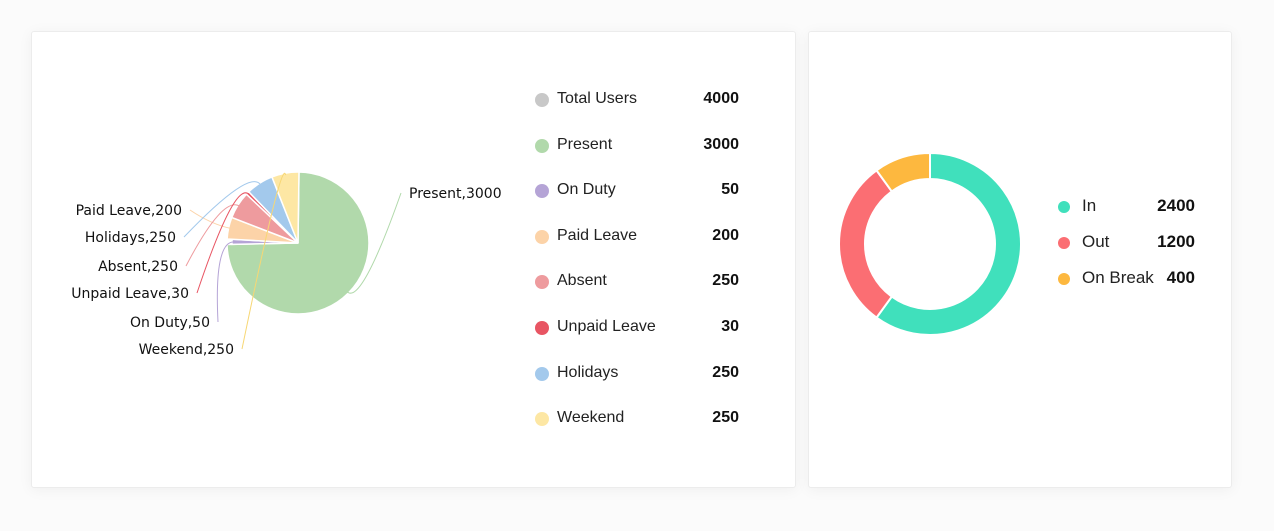  Describe the element at coordinates (721, 98) in the screenshot. I see `legend-value: 4000` at that location.